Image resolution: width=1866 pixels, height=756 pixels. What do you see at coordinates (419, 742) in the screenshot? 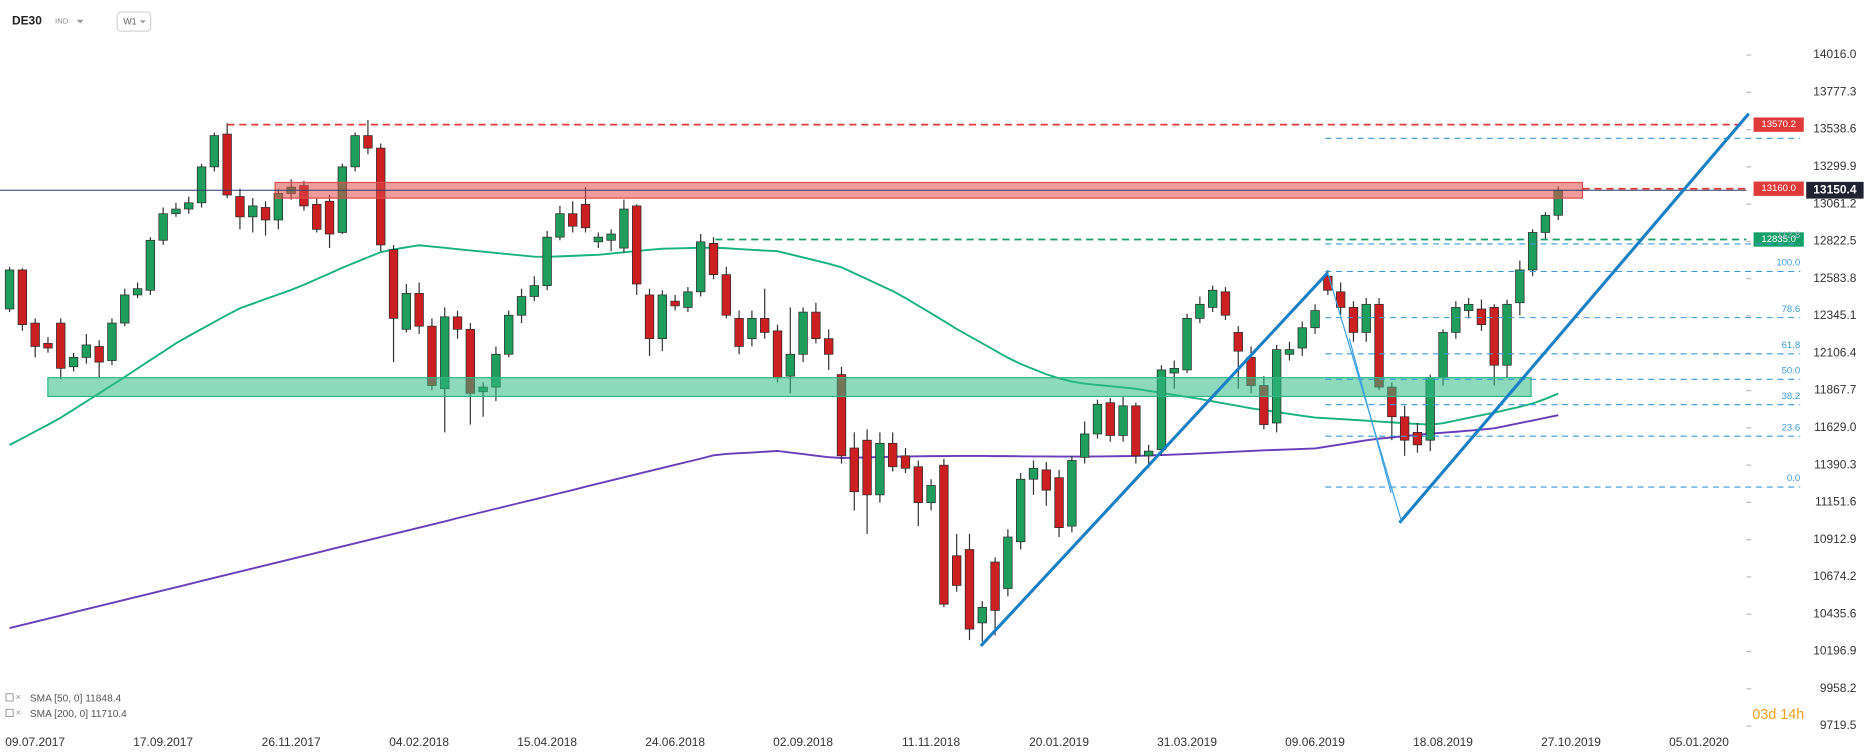
I see `x-tick-label: 04.02.2018` at bounding box center [419, 742].